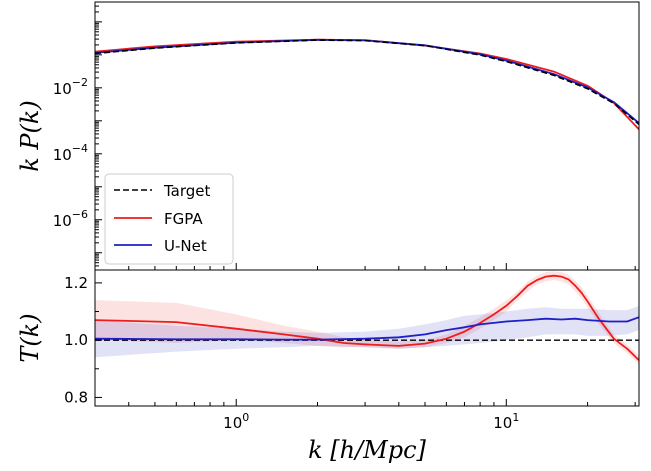 The height and width of the screenshot is (471, 651). I want to click on x-tick-label: 10¹, so click(506, 421).